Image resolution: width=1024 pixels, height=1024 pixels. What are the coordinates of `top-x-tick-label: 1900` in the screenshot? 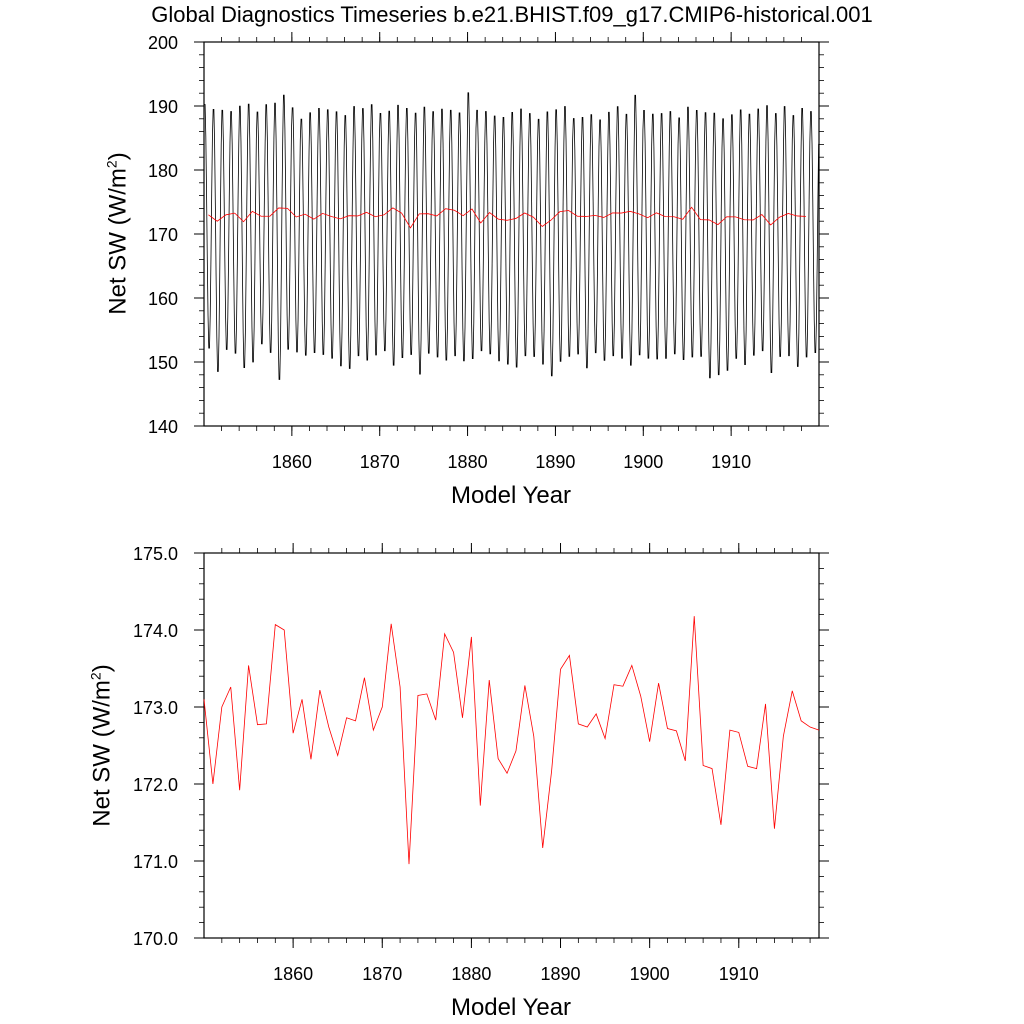 It's located at (643, 462).